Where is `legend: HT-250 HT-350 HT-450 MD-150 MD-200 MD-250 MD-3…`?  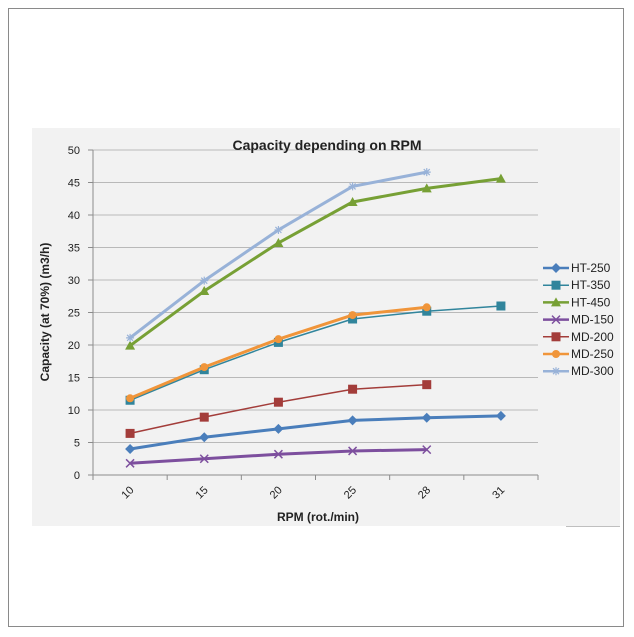 legend: HT-250 HT-350 HT-450 MD-150 MD-200 MD-250 MD-3… is located at coordinates (578, 319).